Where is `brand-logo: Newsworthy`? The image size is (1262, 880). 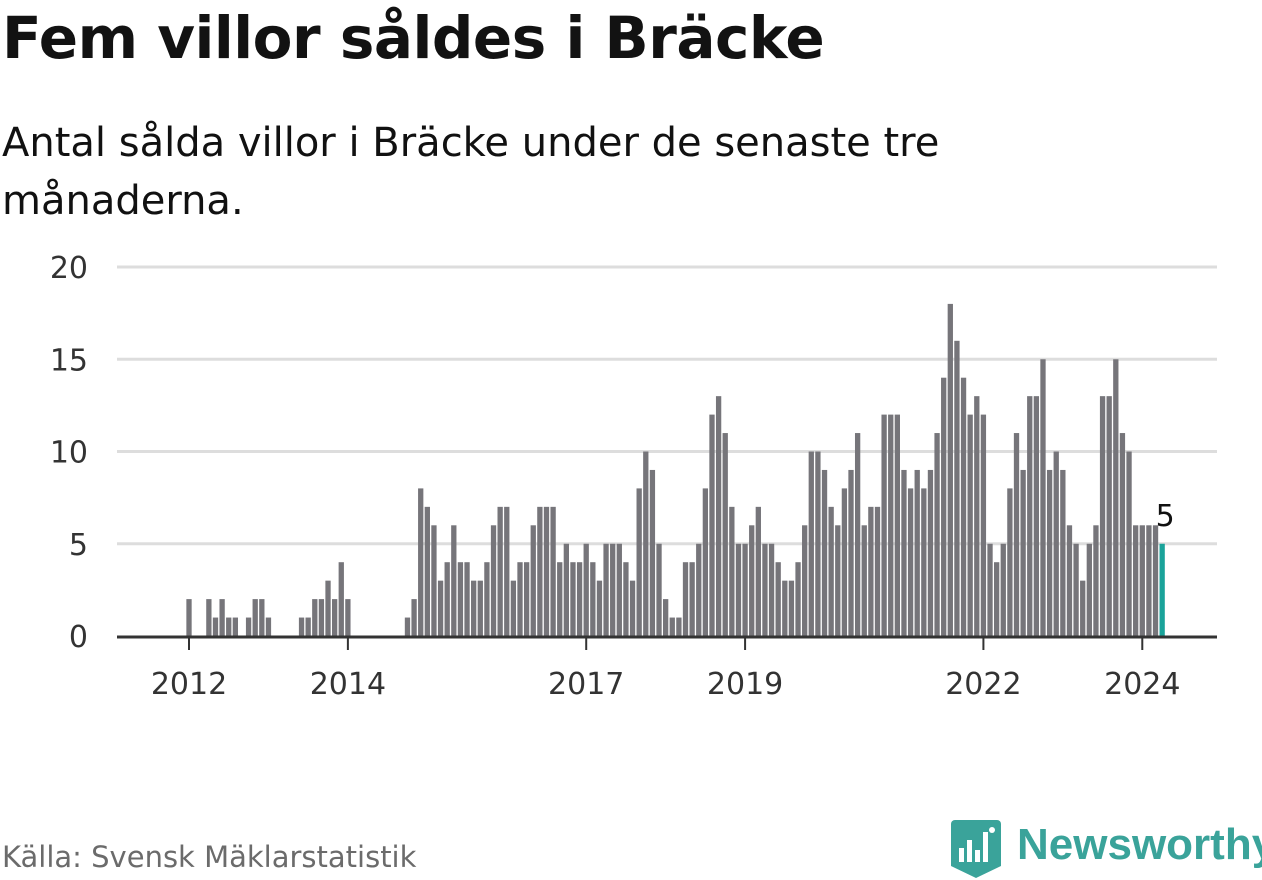 brand-logo: Newsworthy is located at coordinates (1106, 850).